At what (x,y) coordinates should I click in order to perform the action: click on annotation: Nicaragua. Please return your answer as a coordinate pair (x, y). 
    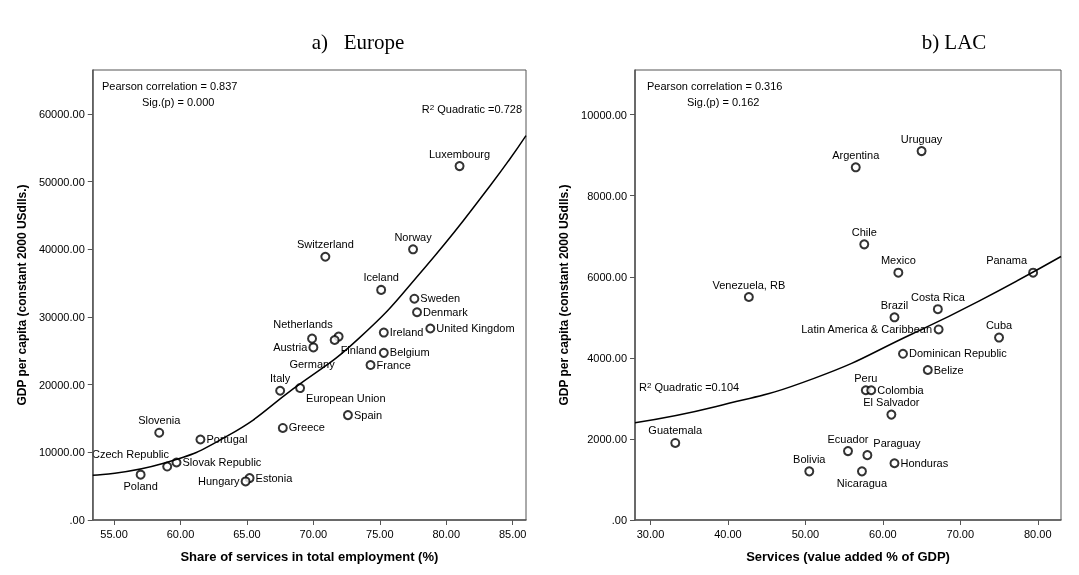
    Looking at the image, I should click on (862, 482).